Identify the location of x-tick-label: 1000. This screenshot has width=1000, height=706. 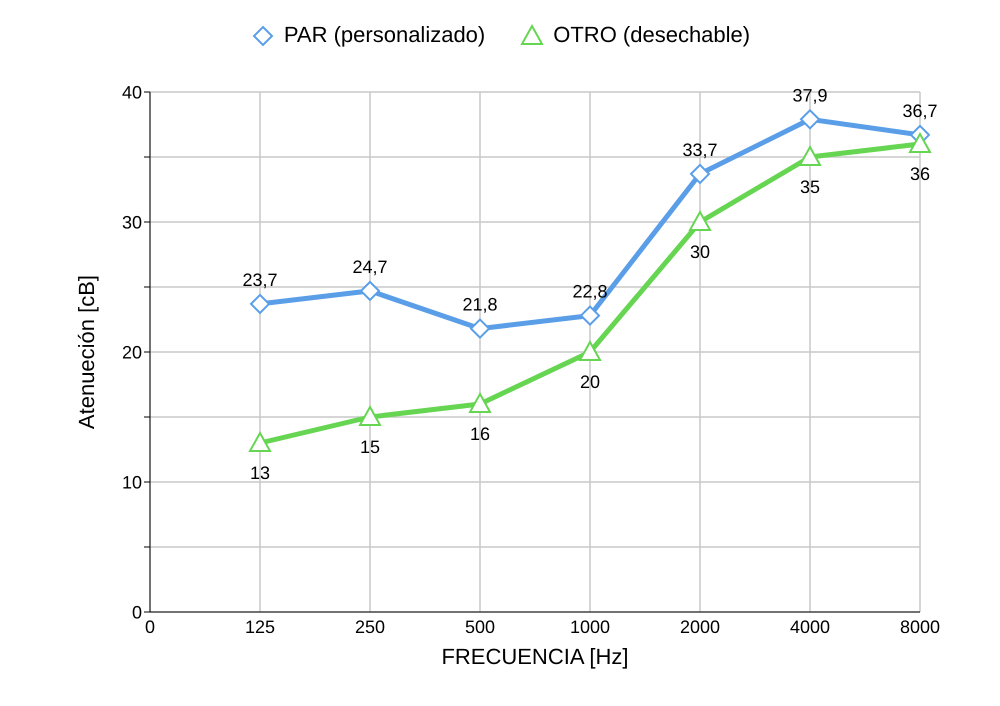
(590, 626).